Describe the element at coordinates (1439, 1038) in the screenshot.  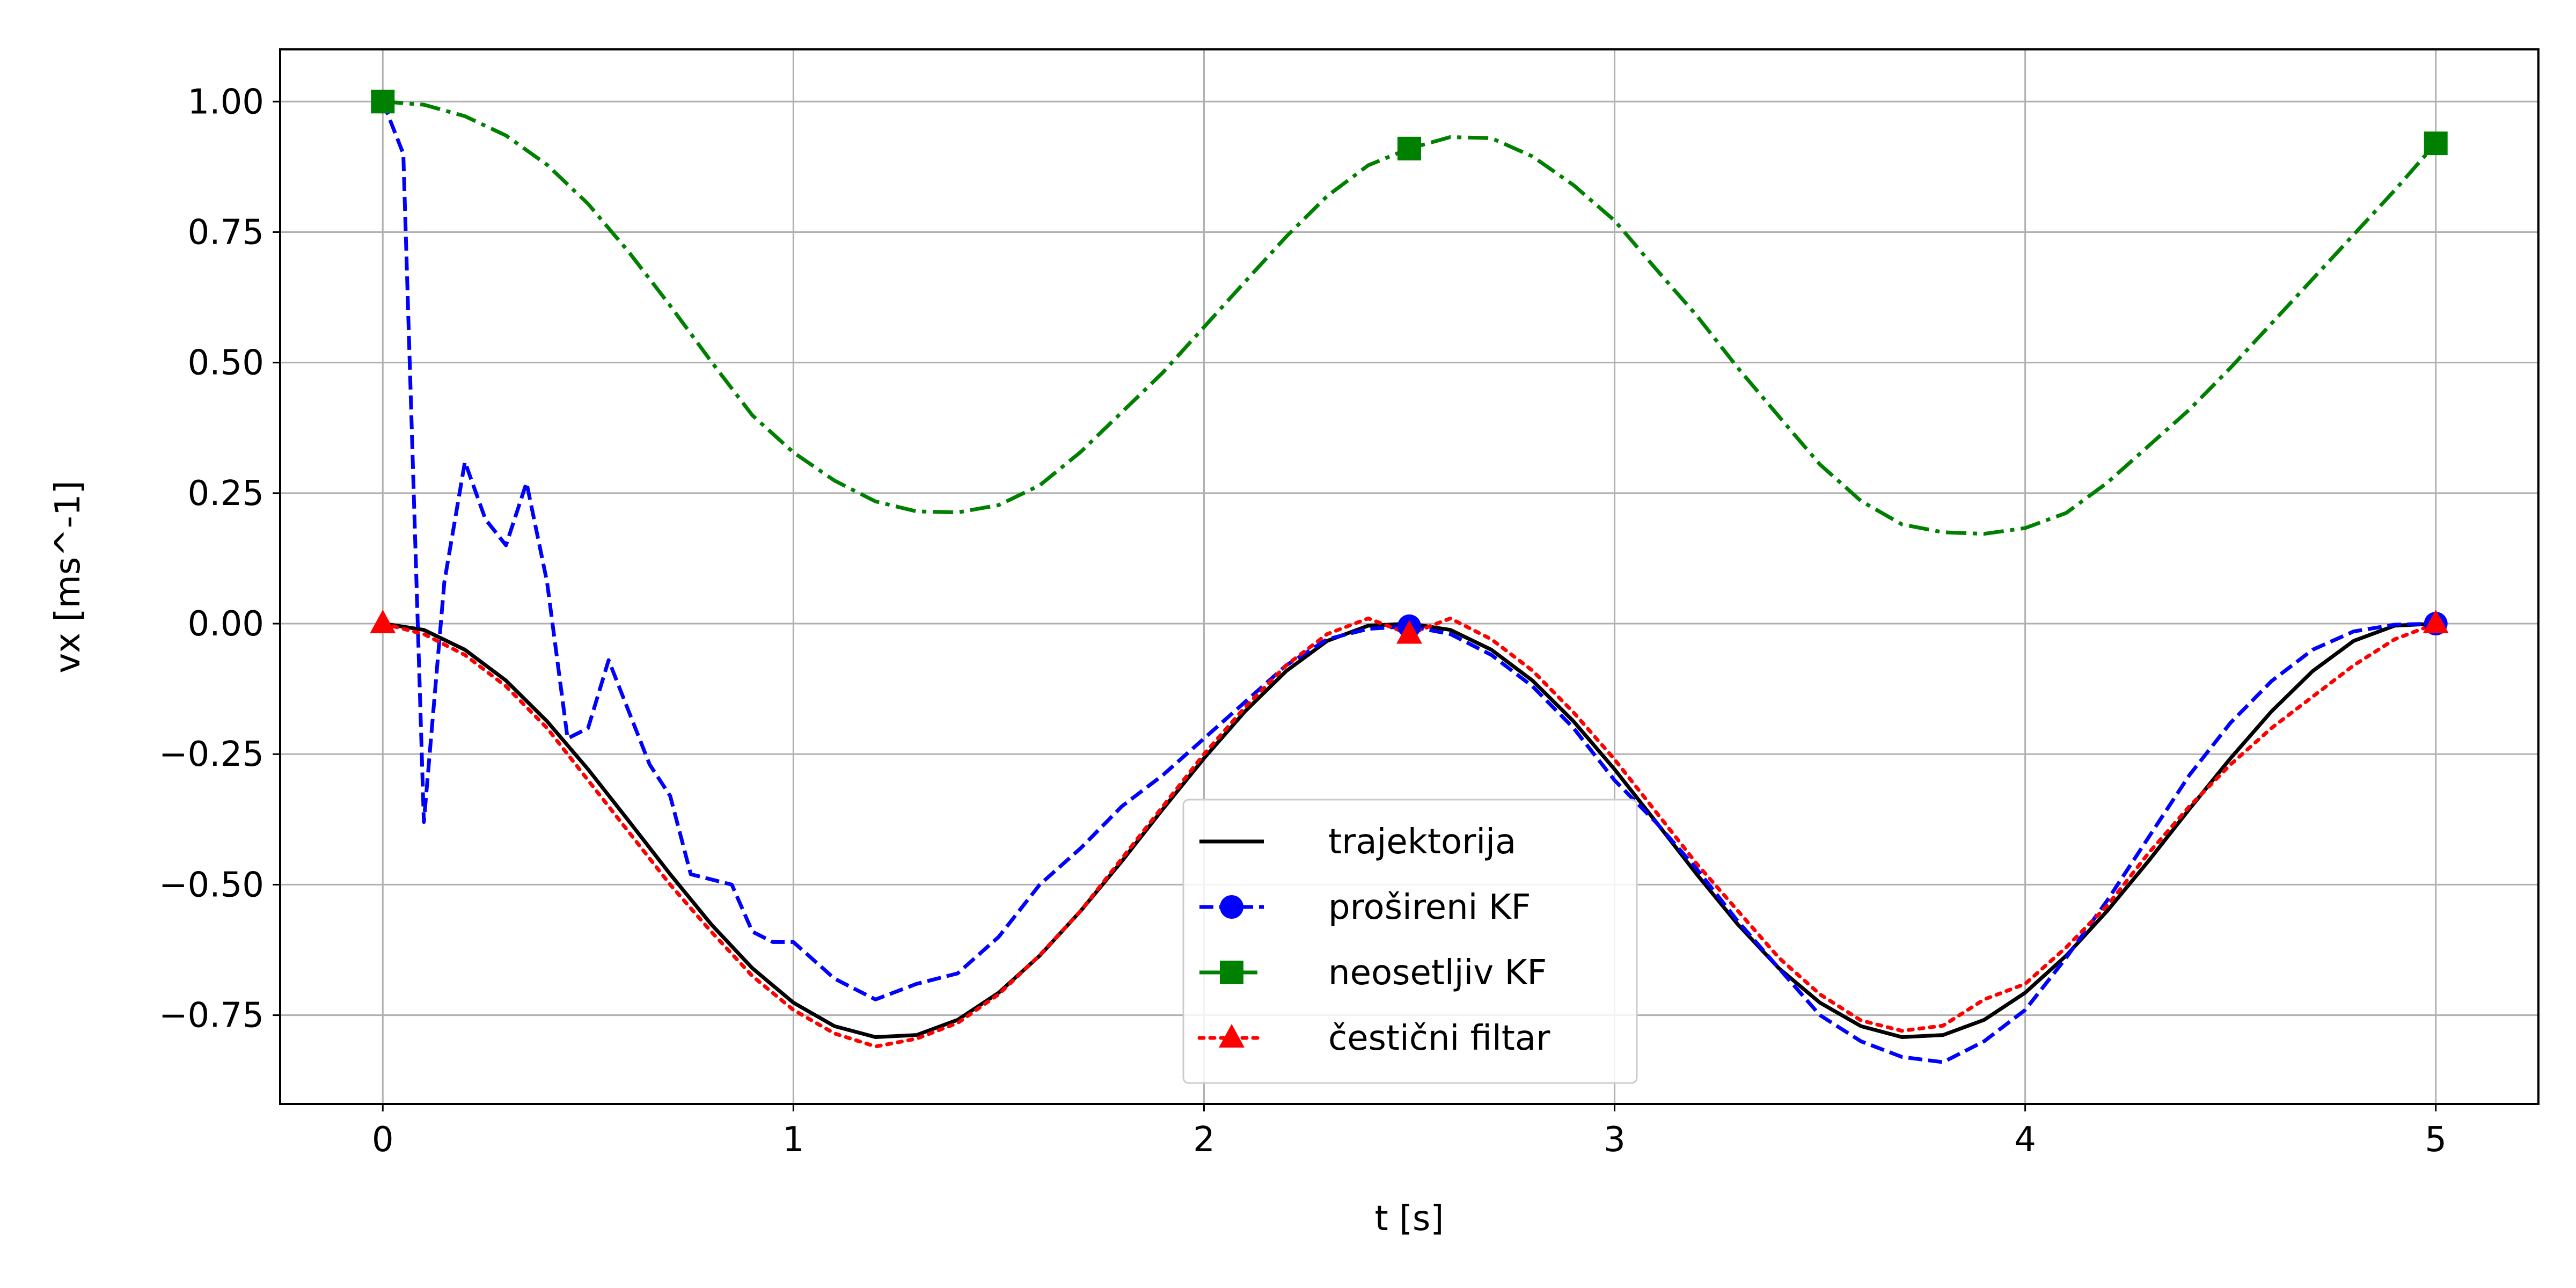
I see `legend-label-3: čestični filtar` at that location.